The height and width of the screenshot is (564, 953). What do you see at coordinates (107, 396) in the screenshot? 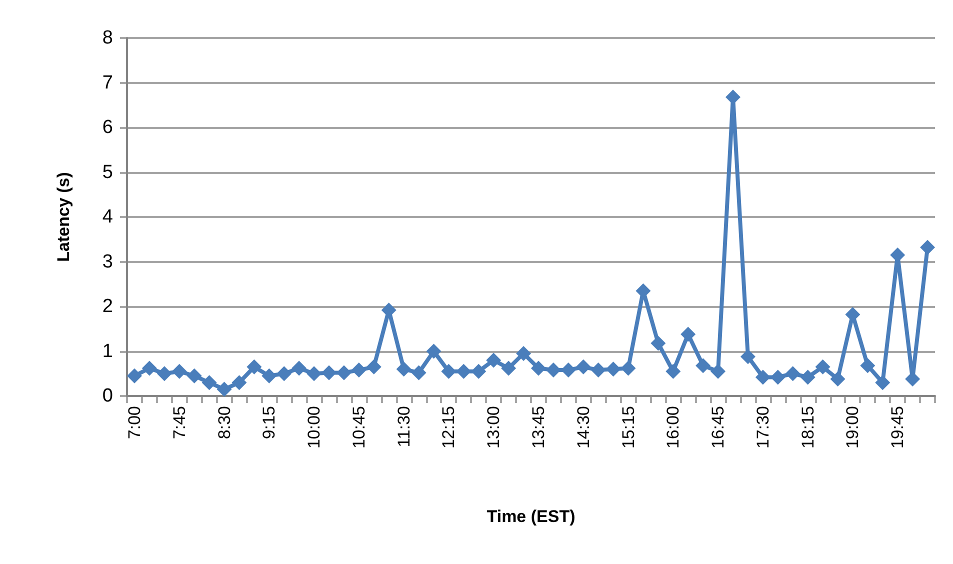
I see `y-tick-label: 0` at bounding box center [107, 396].